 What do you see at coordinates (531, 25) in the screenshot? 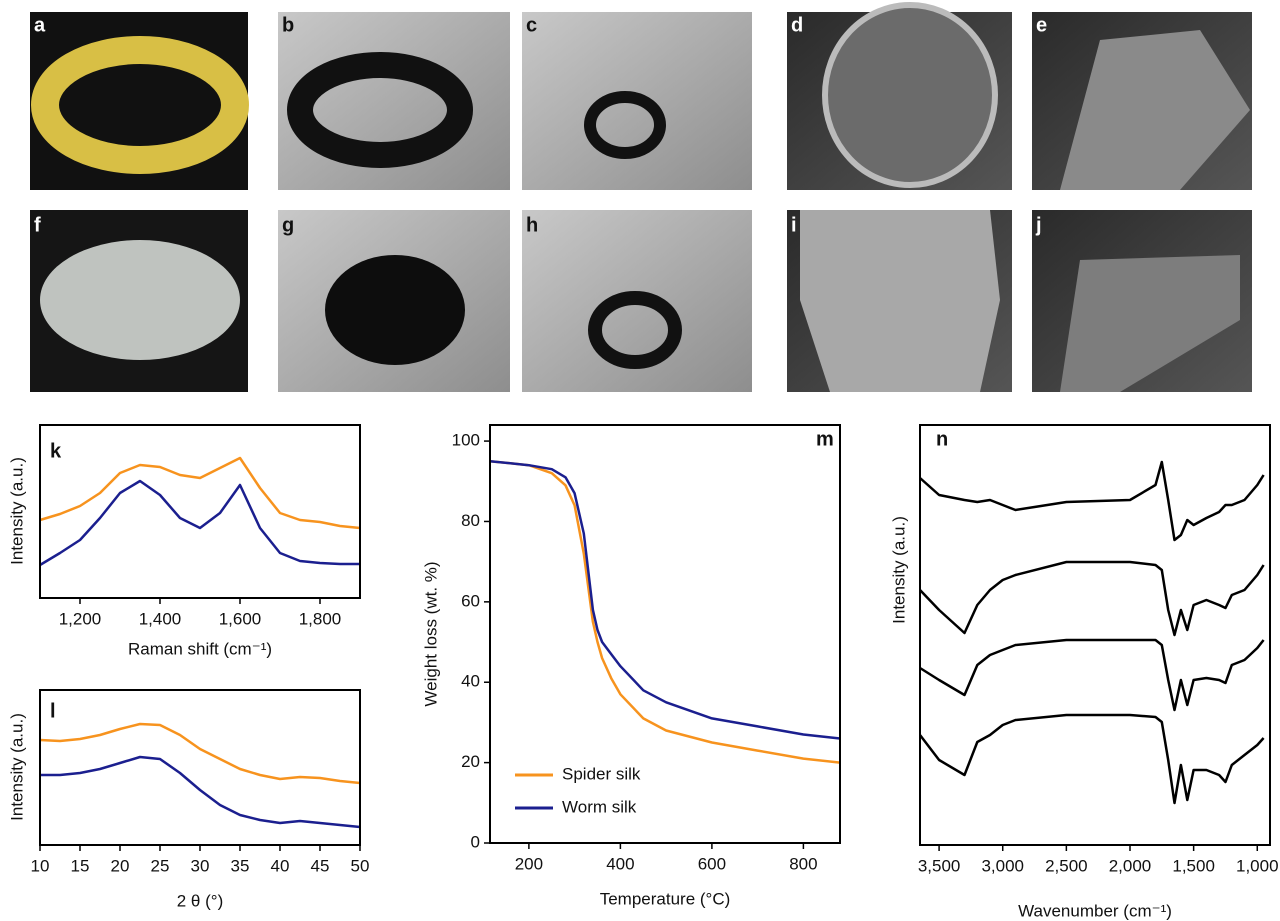
I see `panel-label: c` at bounding box center [531, 25].